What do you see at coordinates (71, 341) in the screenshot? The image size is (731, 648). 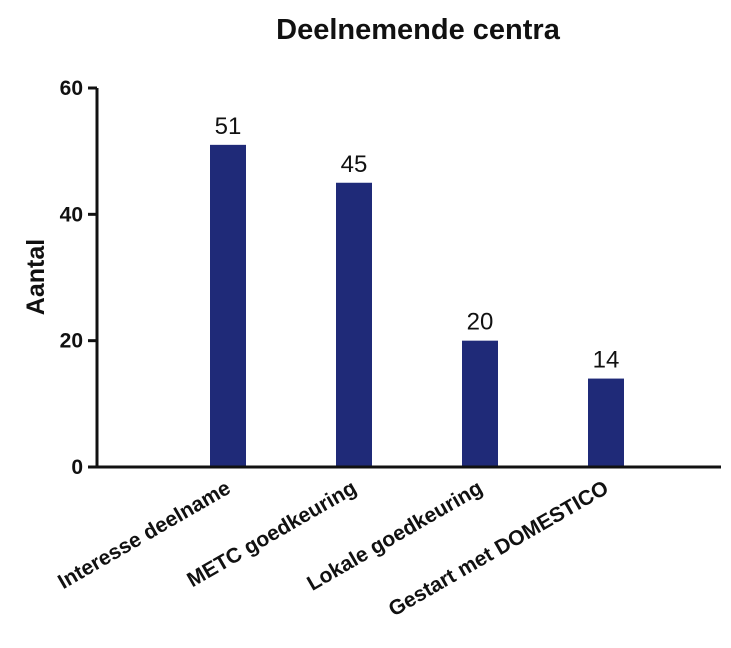 I see `y-tick-label-1: 20` at bounding box center [71, 341].